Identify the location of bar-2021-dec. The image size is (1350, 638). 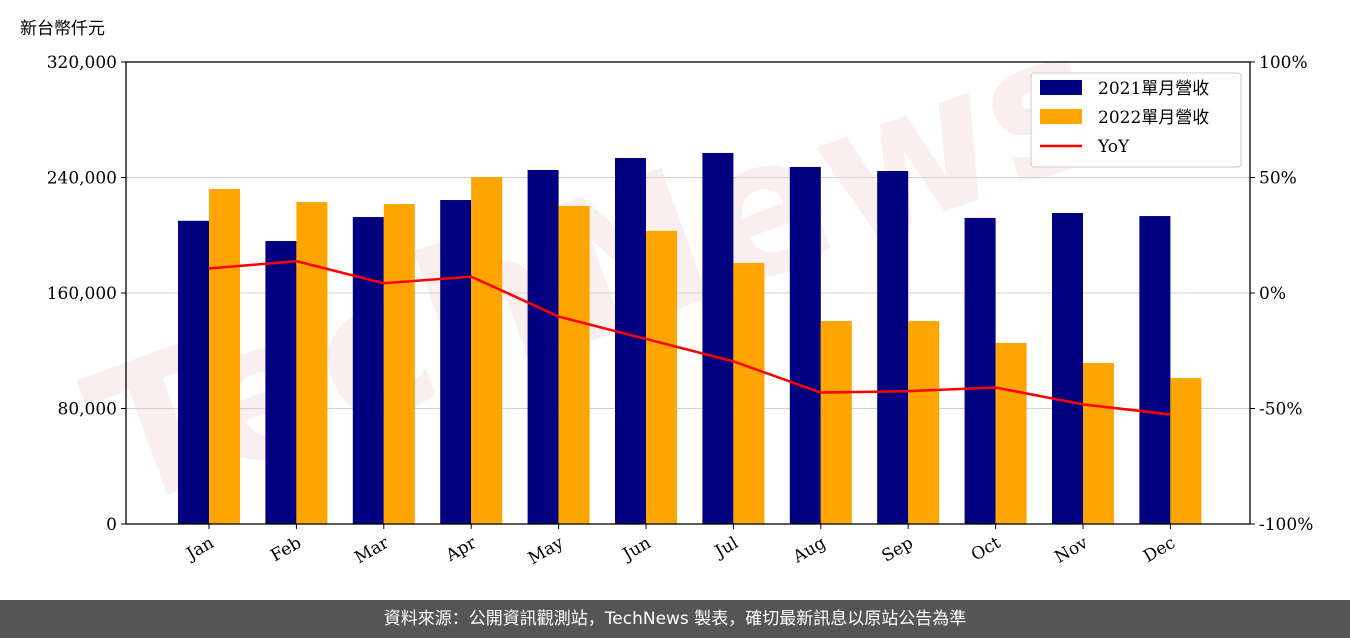
(1155, 370).